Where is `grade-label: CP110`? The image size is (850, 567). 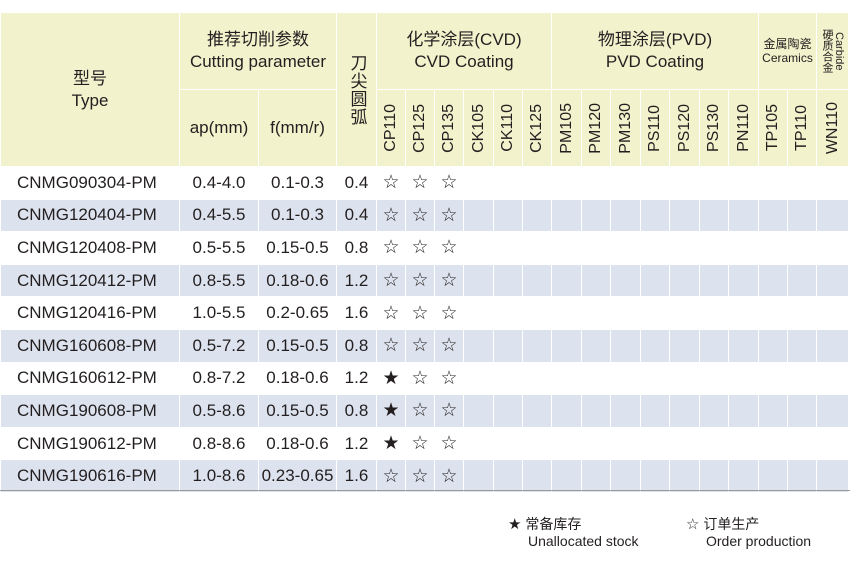
grade-label: CP110 is located at coordinates (390, 128).